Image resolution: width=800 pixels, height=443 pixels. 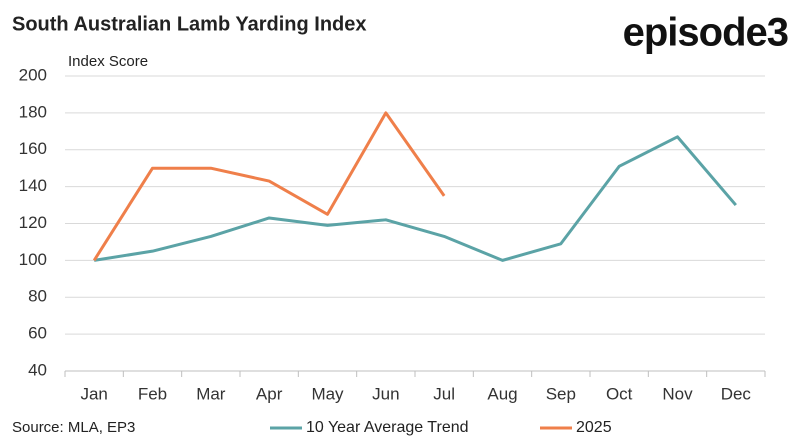 What do you see at coordinates (269, 393) in the screenshot?
I see `x-tick-label: Apr` at bounding box center [269, 393].